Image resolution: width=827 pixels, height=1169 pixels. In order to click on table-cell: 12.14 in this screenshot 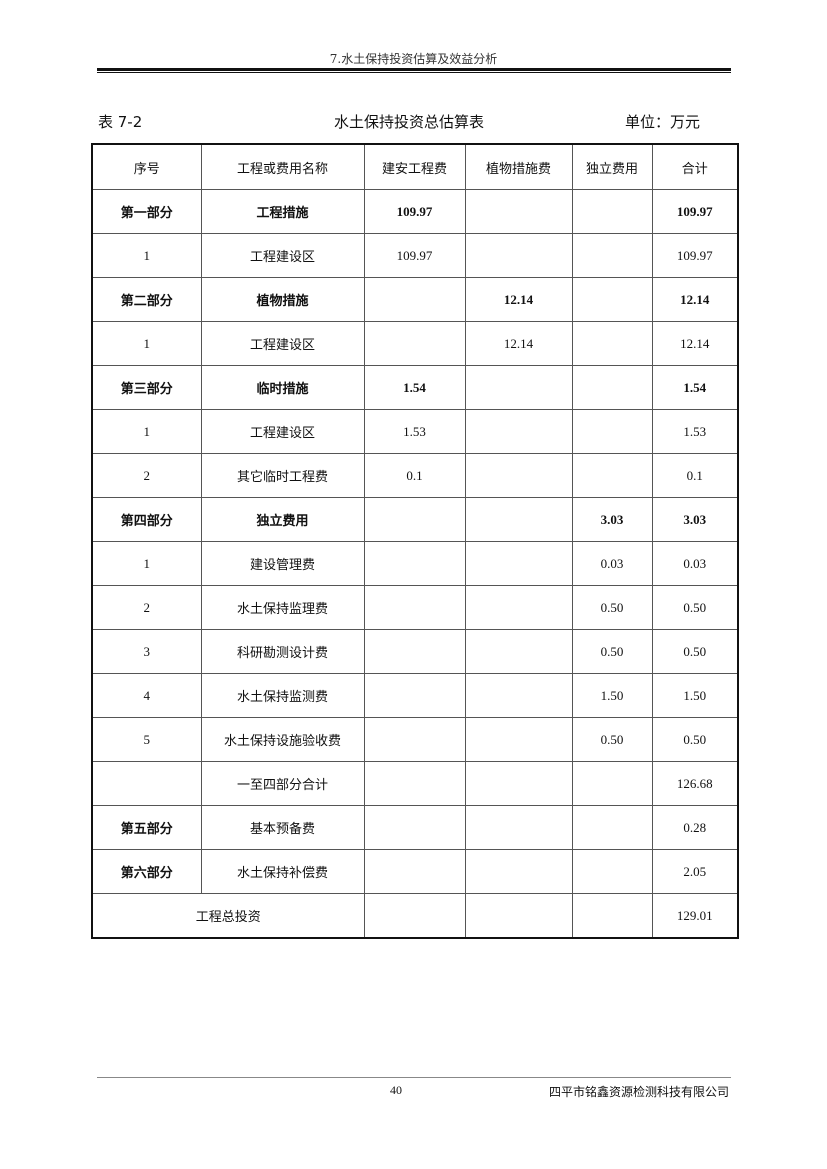, I will do `click(518, 343)`.